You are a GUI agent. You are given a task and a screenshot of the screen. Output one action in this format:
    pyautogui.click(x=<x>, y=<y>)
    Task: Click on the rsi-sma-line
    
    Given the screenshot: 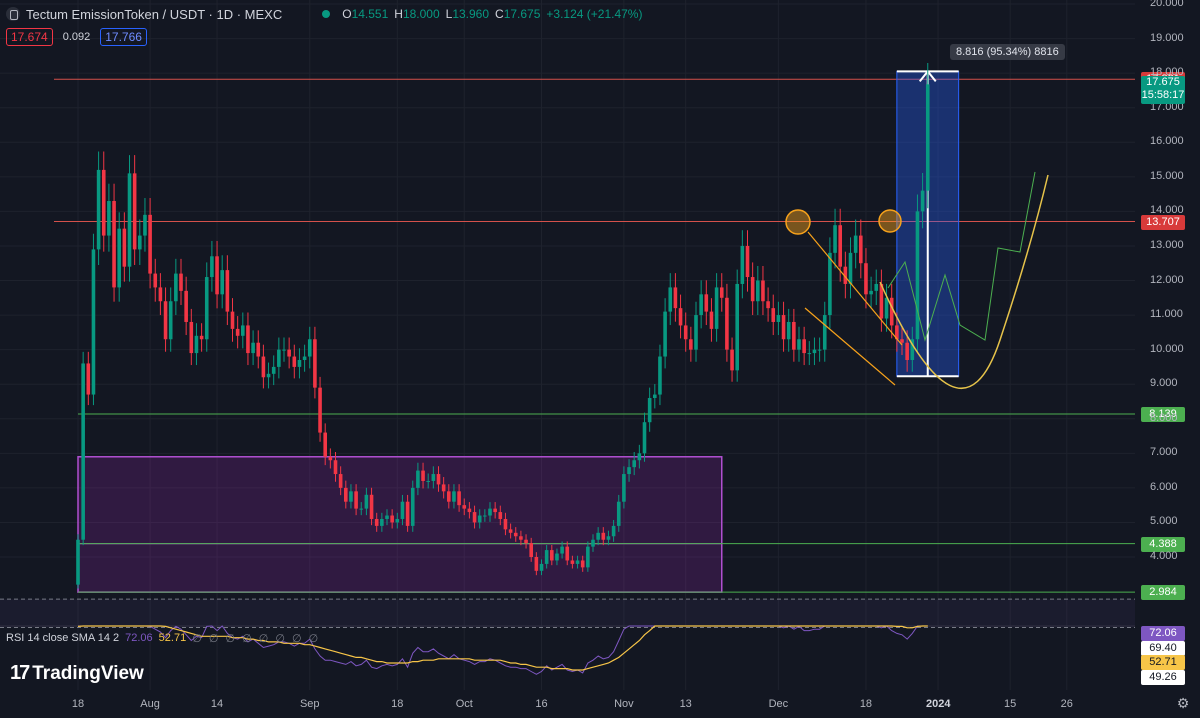 What is the action you would take?
    pyautogui.click(x=502, y=648)
    